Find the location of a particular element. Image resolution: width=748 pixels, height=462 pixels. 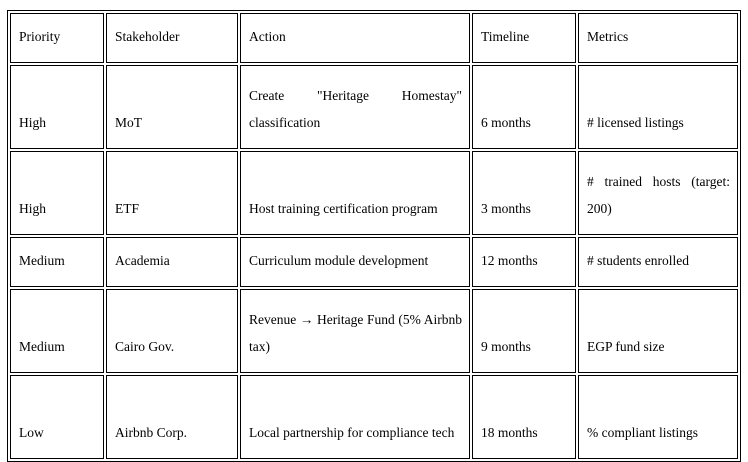

column-header-action: Action is located at coordinates (355, 38).